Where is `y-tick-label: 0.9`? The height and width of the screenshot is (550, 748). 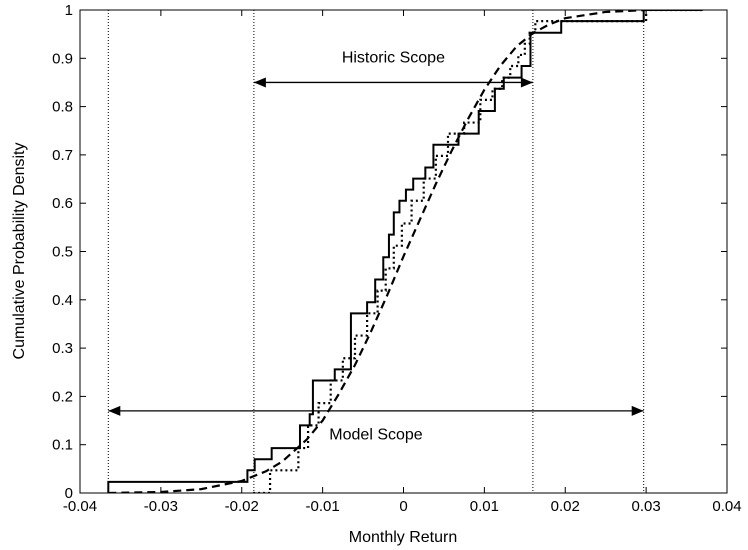 y-tick-label: 0.9 is located at coordinates (62, 58).